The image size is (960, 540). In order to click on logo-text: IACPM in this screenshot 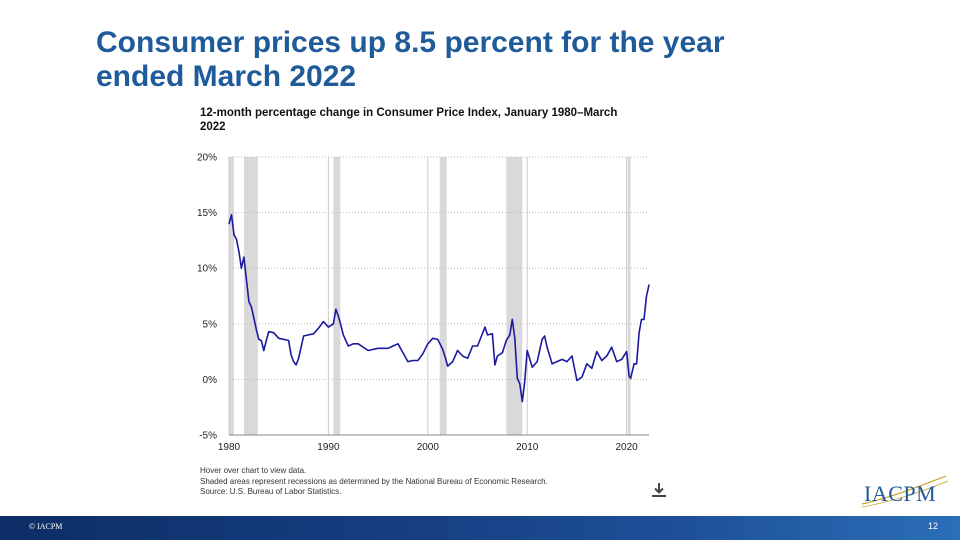, I will do `click(900, 493)`.